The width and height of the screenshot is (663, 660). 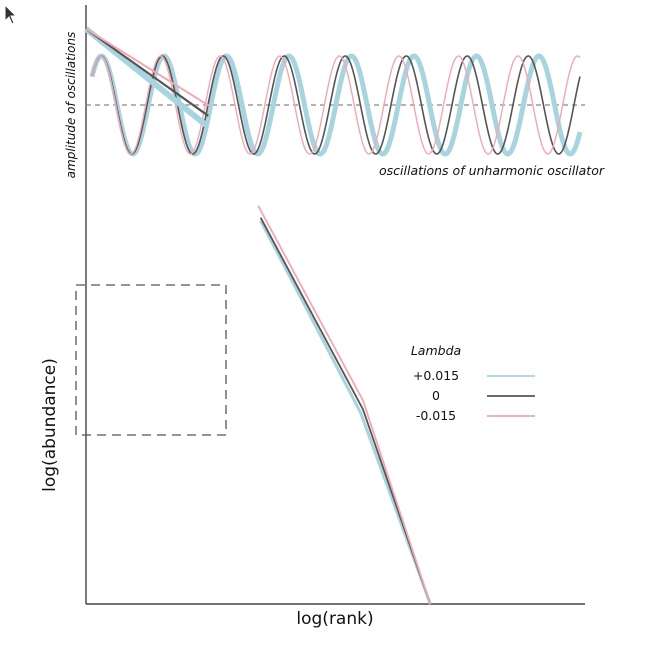 What do you see at coordinates (436, 395) in the screenshot?
I see `legend-label-1: 0` at bounding box center [436, 395].